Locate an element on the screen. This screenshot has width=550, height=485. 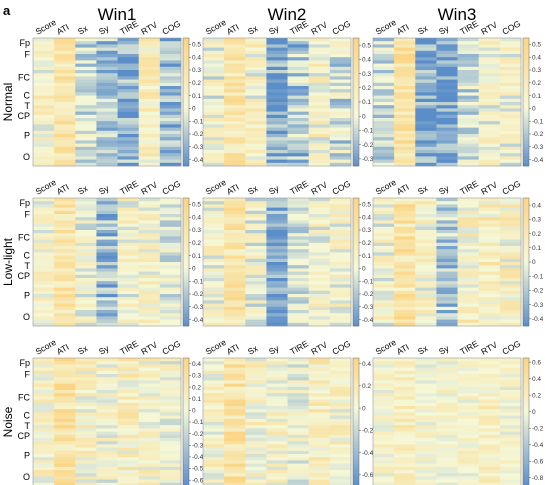
colorbar-tick-label: 0.4 is located at coordinates (536, 57).